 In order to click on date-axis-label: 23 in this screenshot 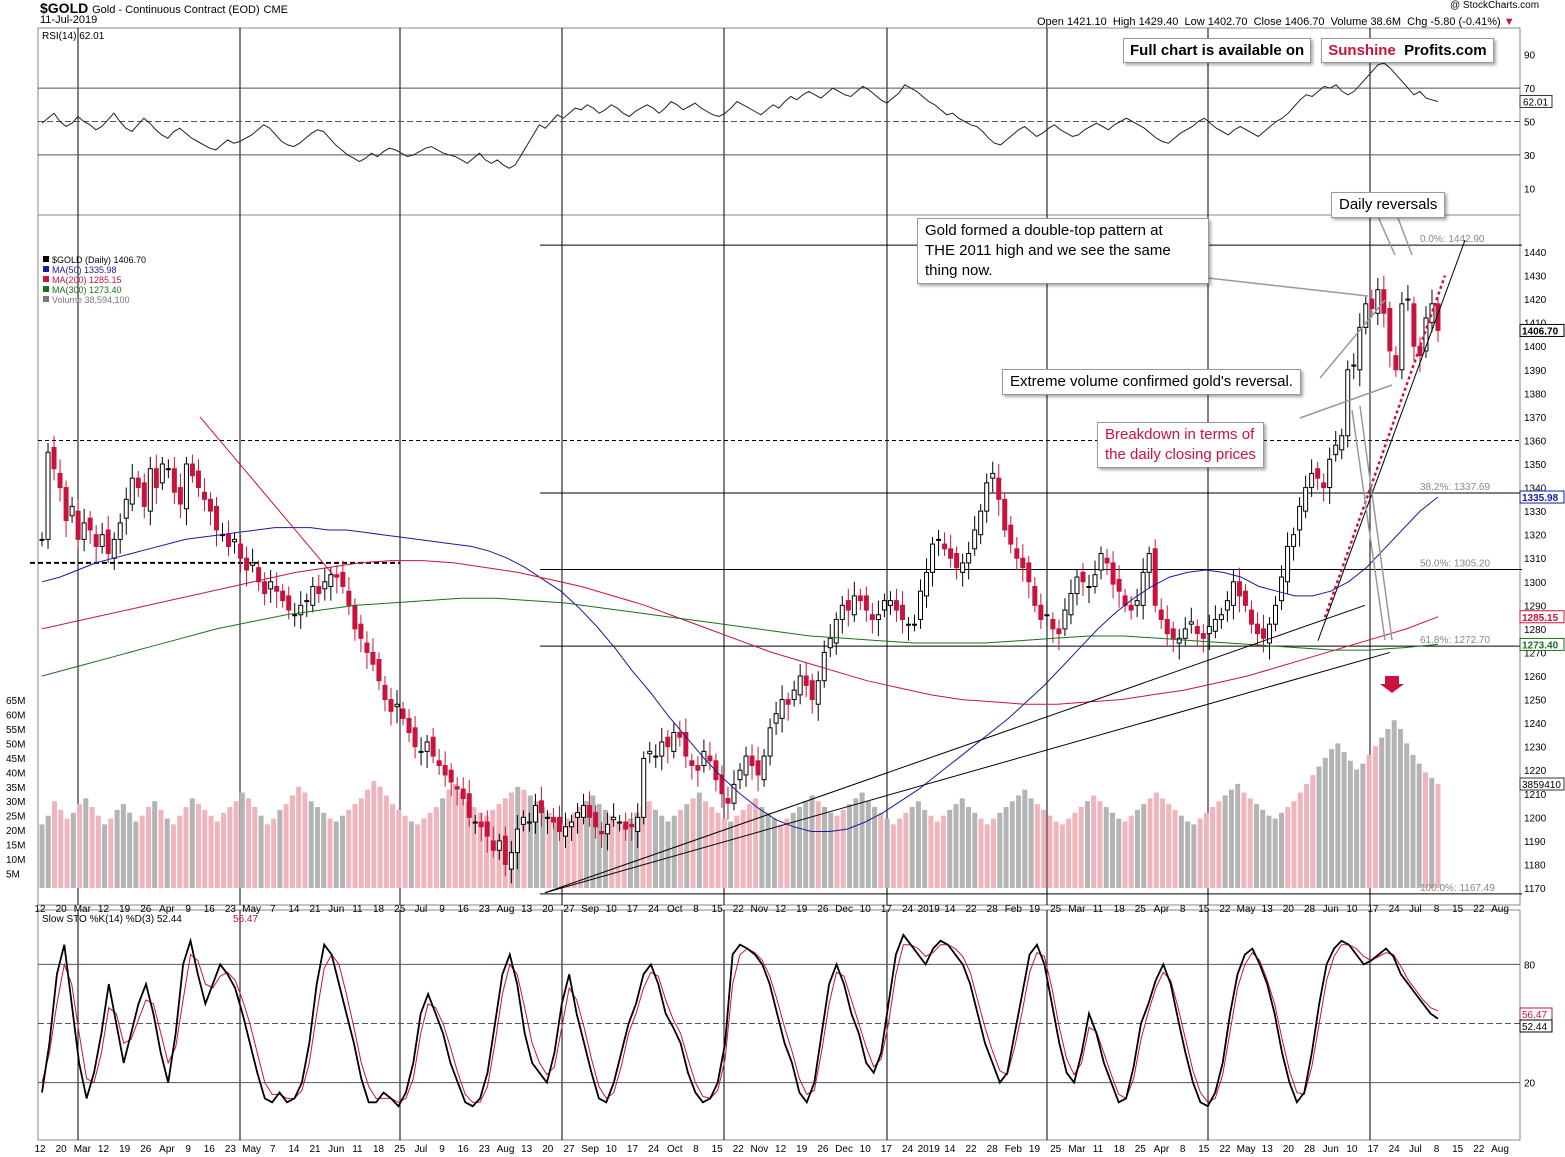, I will do `click(231, 909)`.